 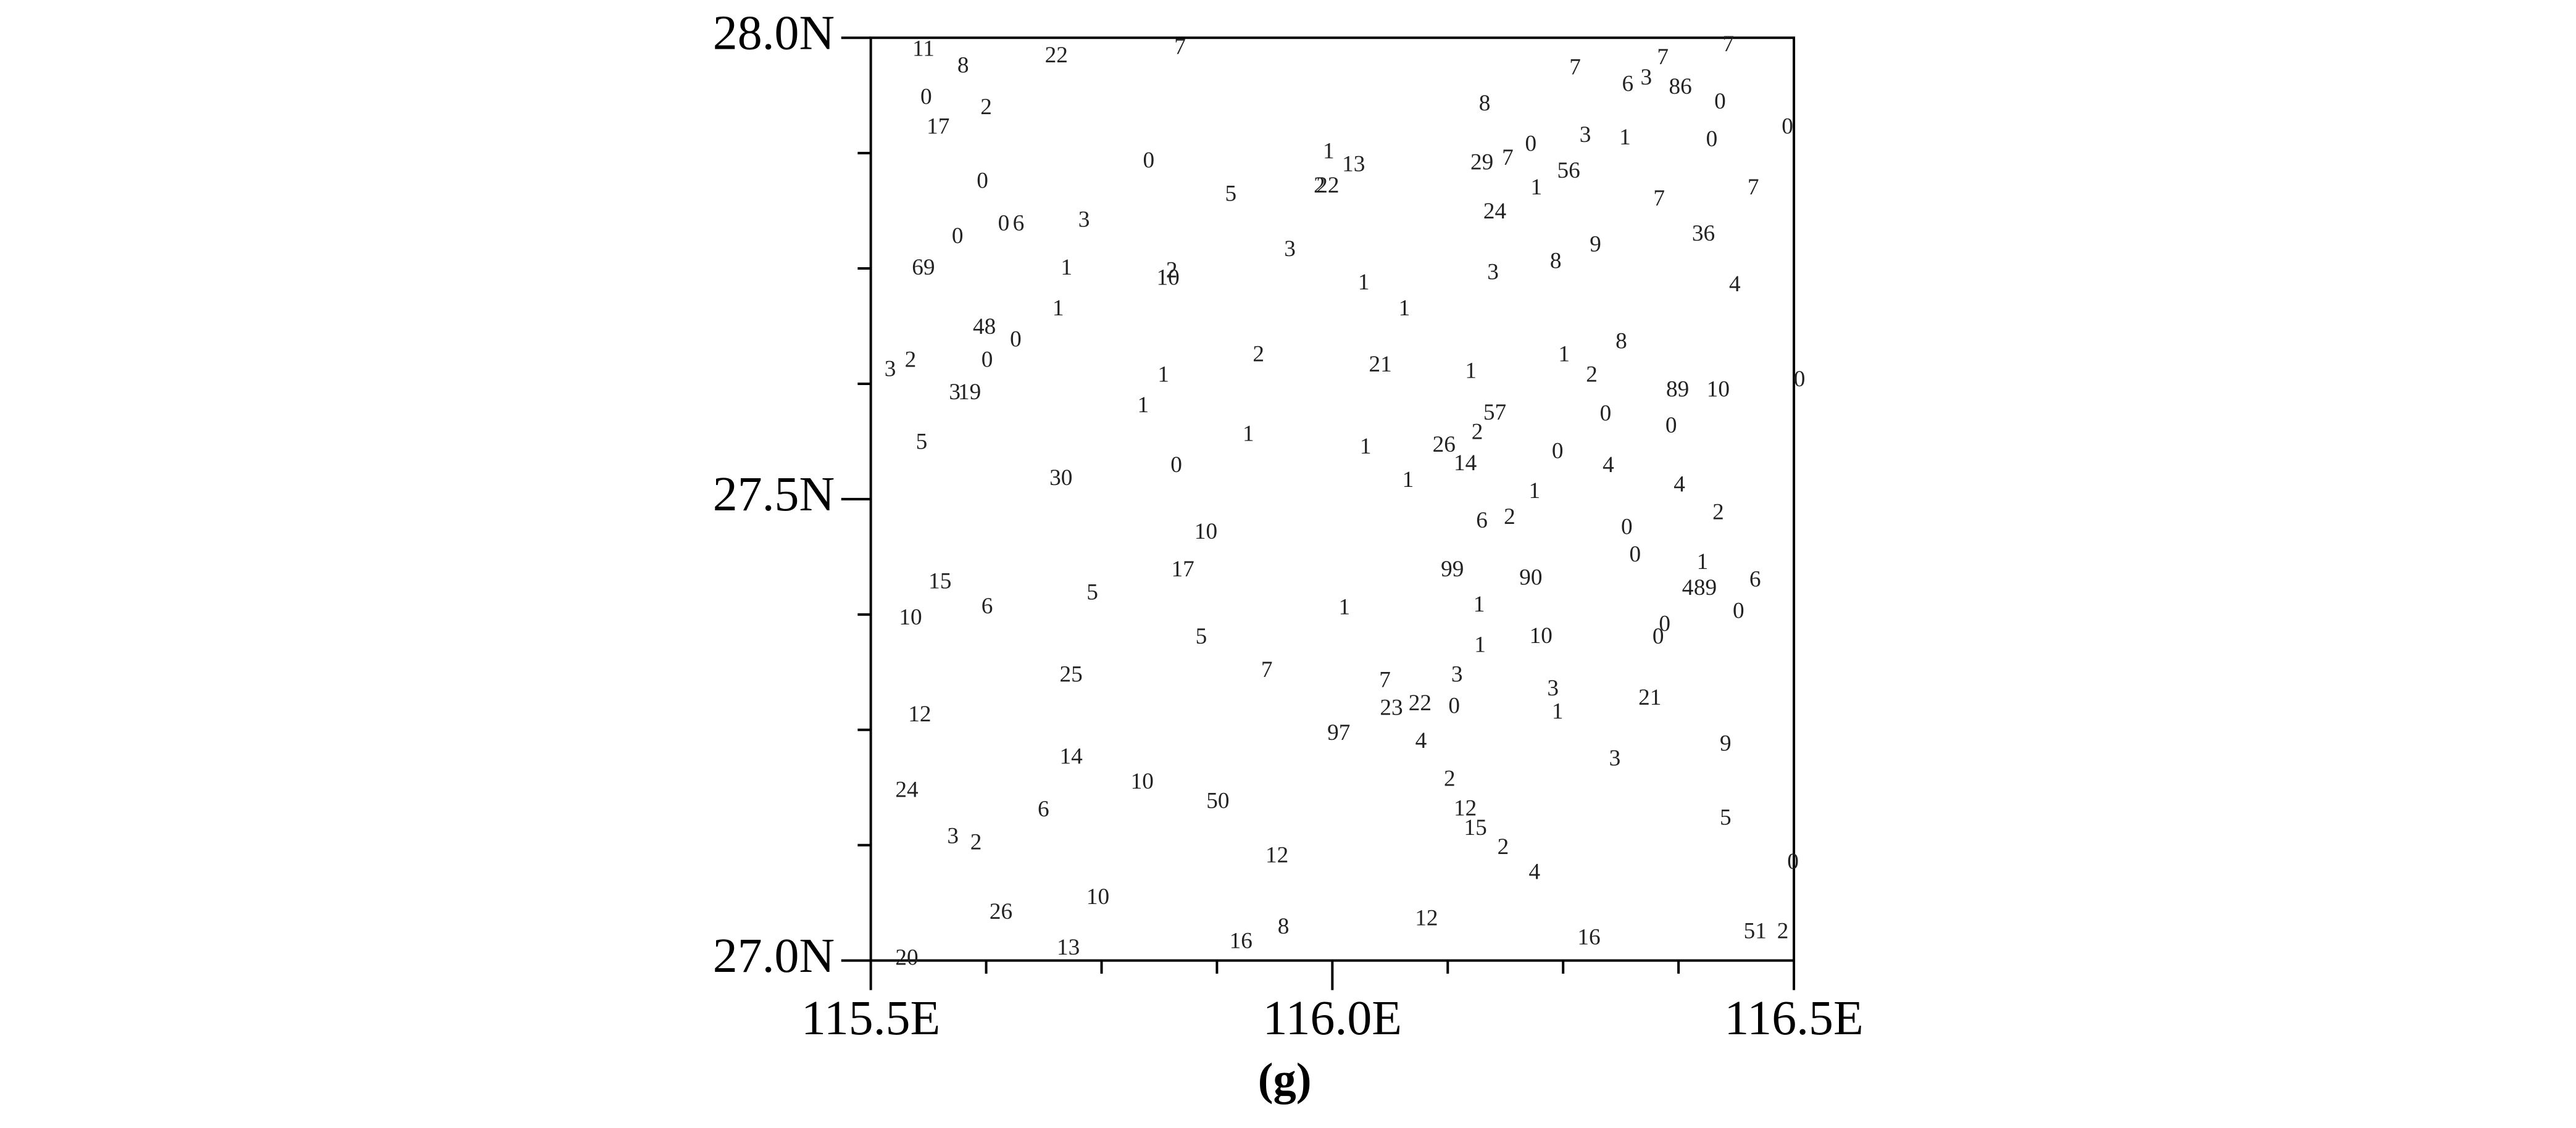 I want to click on y-tick-label: 28.0N, so click(x=774, y=33).